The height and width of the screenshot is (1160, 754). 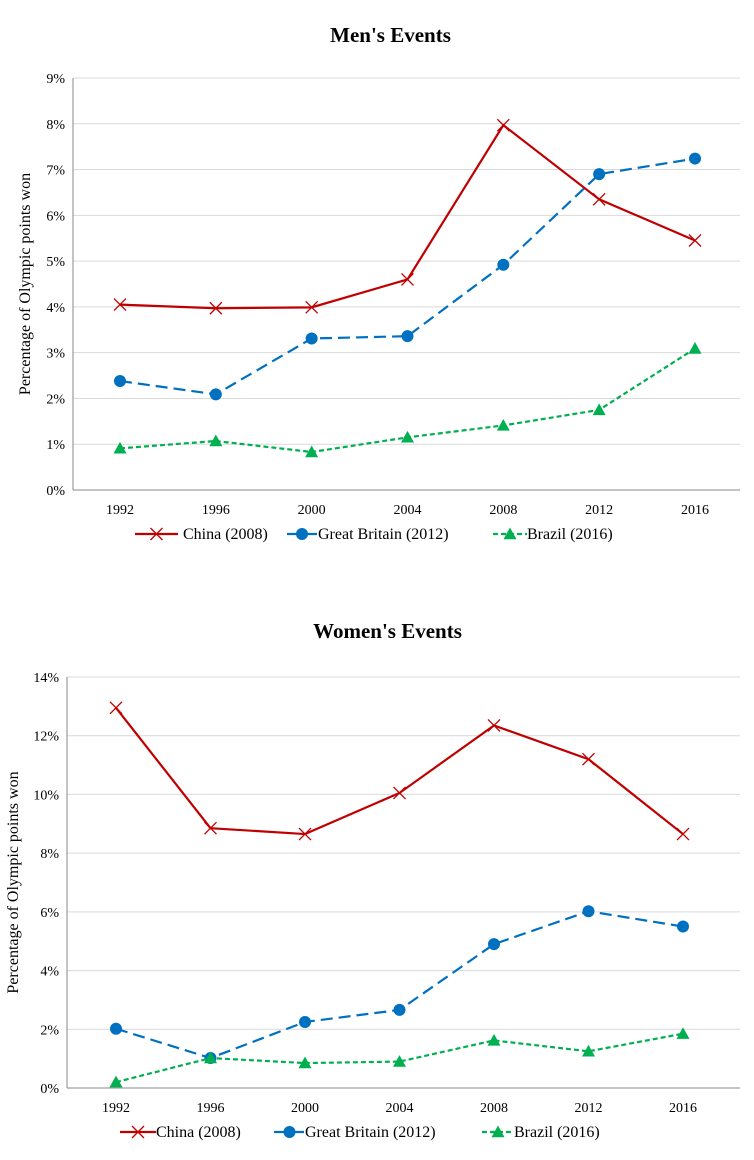 I want to click on series-great-britain-2012, so click(x=399, y=985).